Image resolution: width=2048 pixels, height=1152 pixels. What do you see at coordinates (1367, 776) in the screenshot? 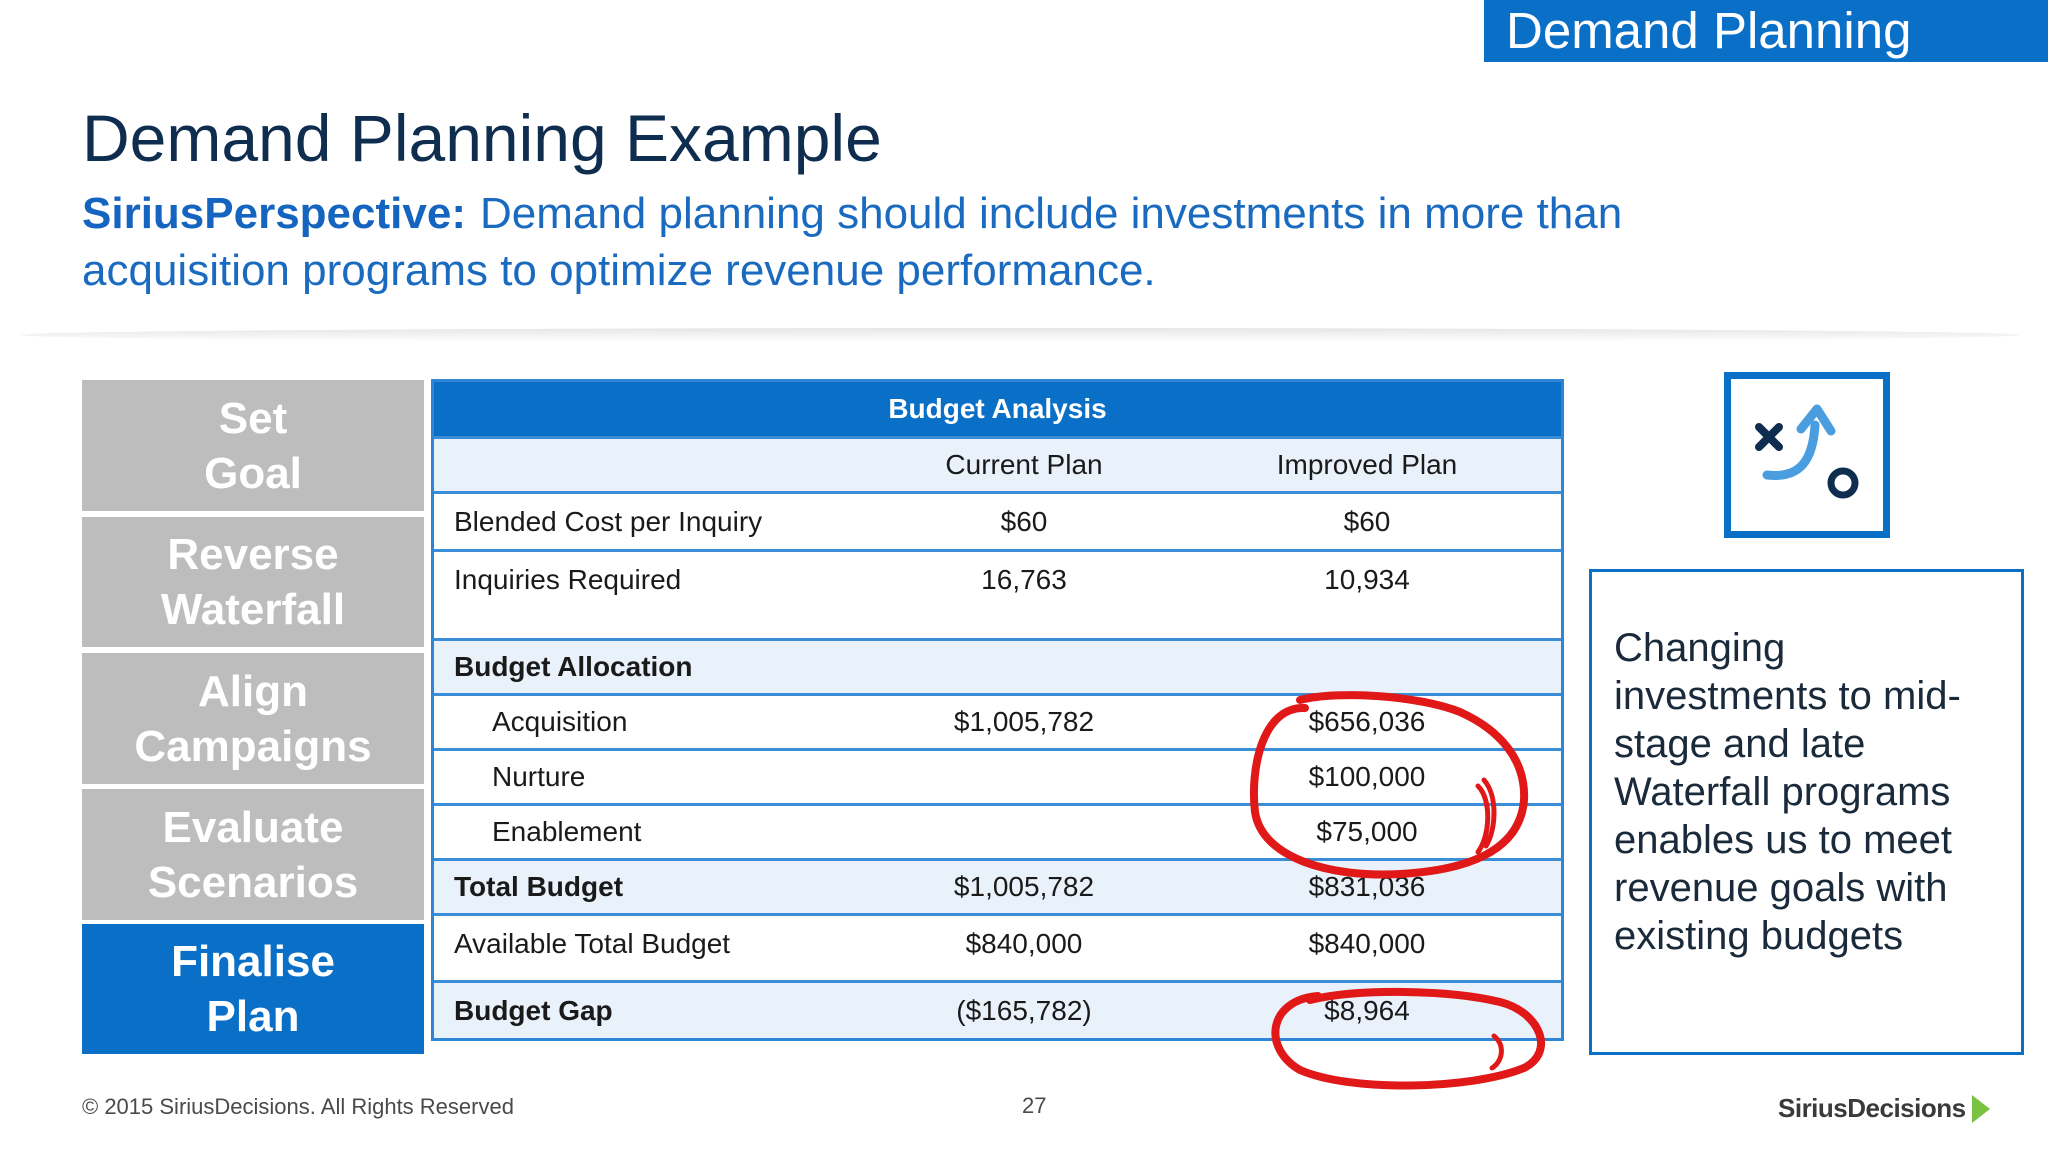
I see `row-improved-value: $100,000` at bounding box center [1367, 776].